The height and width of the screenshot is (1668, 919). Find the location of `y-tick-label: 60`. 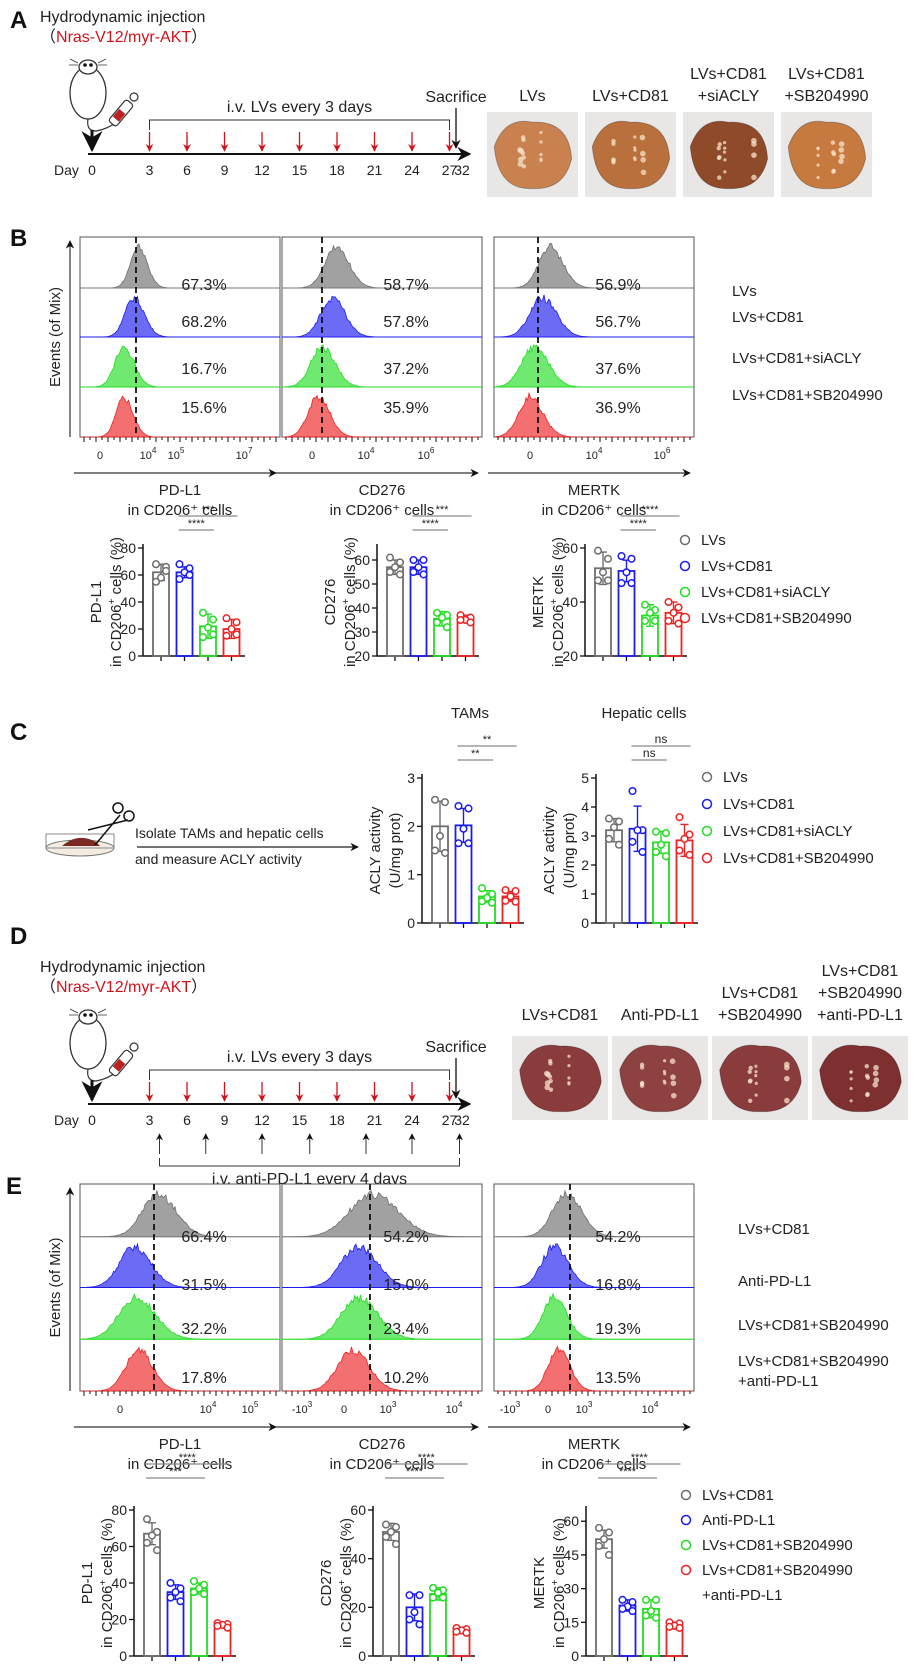

y-tick-label: 60 is located at coordinates (119, 1547).